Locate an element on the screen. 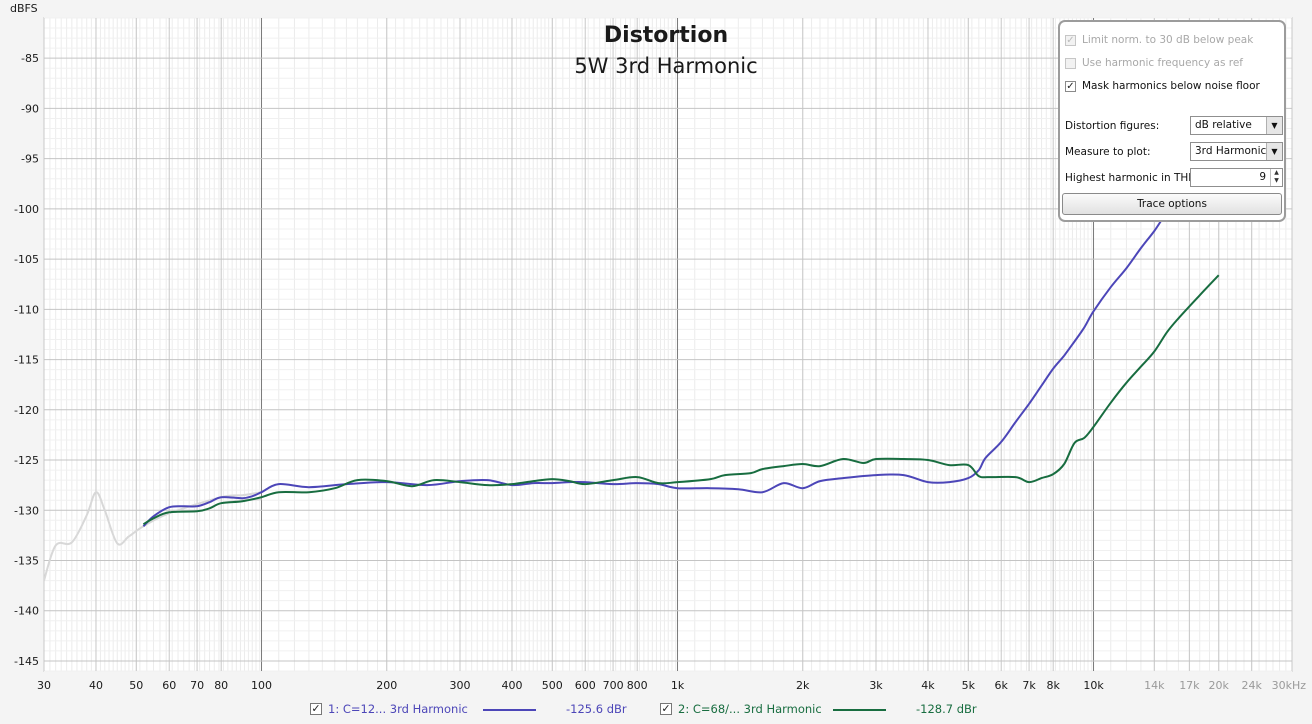  spinner-arrows-icon: ▲ ▼ is located at coordinates (1276, 177).